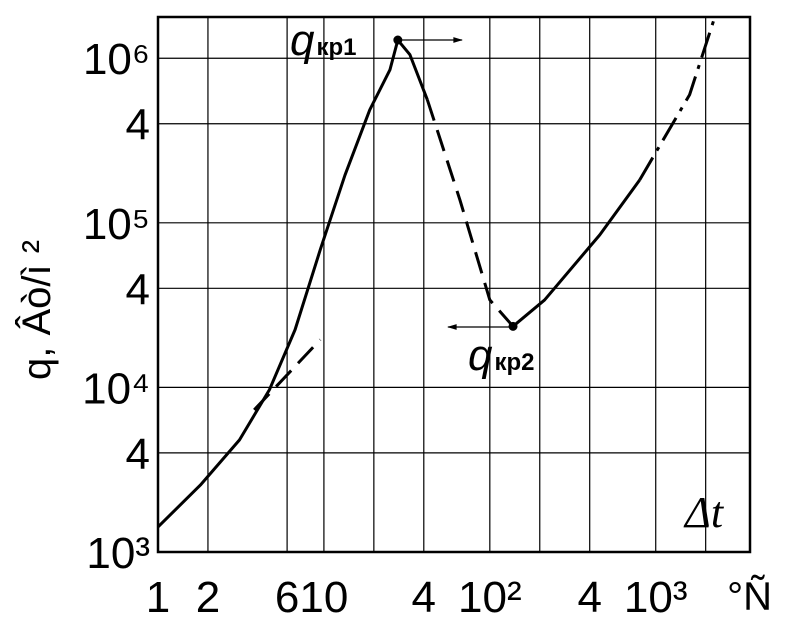 This screenshot has width=787, height=635. Describe the element at coordinates (116, 224) in the screenshot. I see `y-tick-label: 10⁵` at that location.